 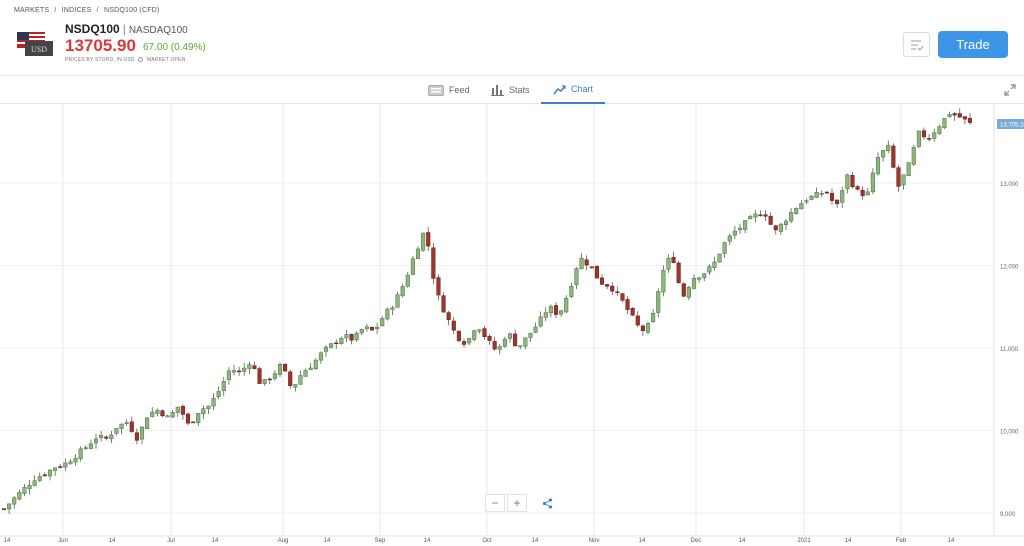 What do you see at coordinates (1010, 89) in the screenshot?
I see `fullscreen-icon` at bounding box center [1010, 89].